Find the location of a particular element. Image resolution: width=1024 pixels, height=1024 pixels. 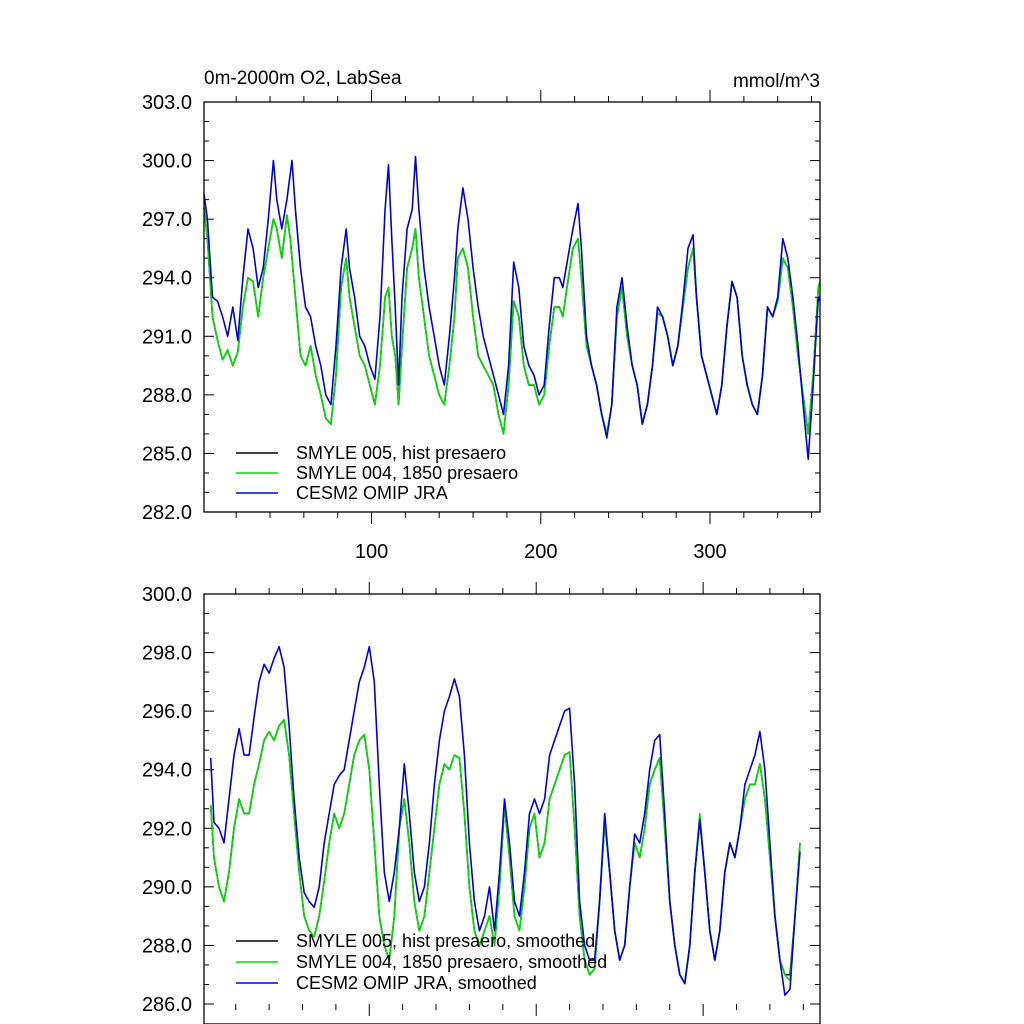

bottom-legend-label-smyle004: SMYLE 004, 1850 presaero, smoothed is located at coordinates (451, 962).